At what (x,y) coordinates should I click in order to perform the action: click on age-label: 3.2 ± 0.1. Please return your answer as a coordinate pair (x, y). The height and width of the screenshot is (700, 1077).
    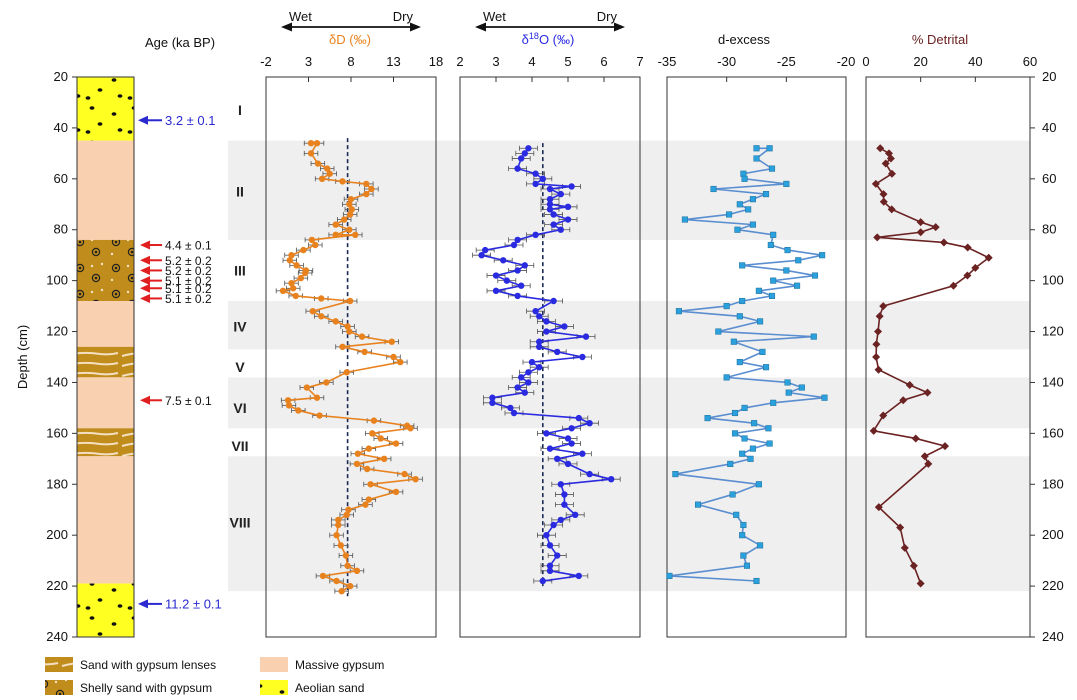
    Looking at the image, I should click on (190, 120).